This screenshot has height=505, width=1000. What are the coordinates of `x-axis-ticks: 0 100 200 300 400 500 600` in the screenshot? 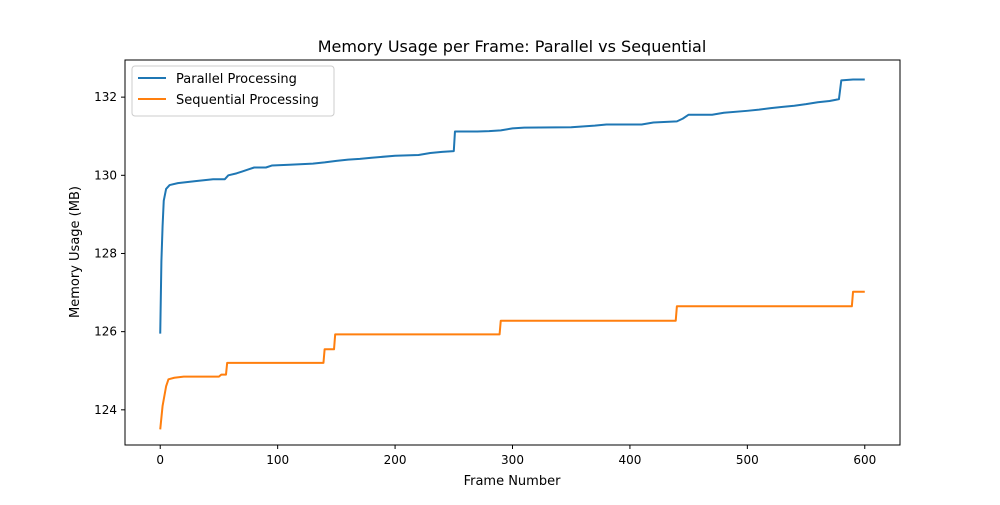 It's located at (516, 456).